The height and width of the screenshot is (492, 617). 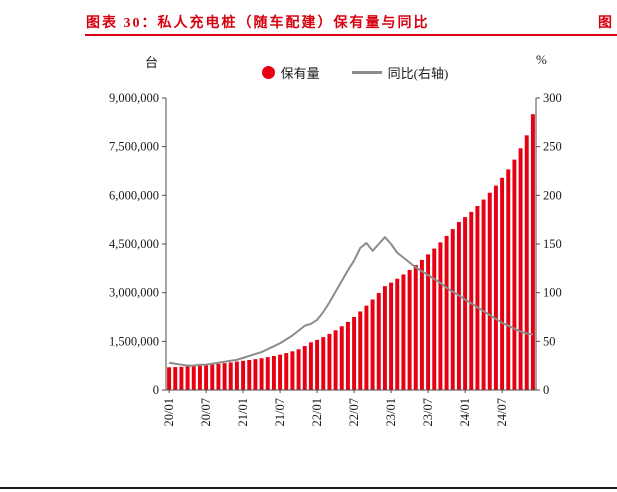 What do you see at coordinates (300, 73) in the screenshot?
I see `holdings-legend-label: 保有量` at bounding box center [300, 73].